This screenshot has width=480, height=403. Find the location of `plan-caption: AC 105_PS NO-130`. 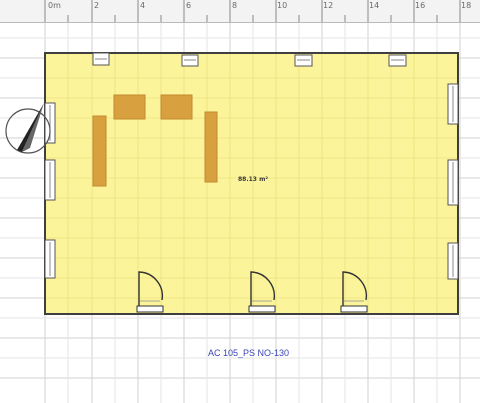

plan-caption: AC 105_PS NO-130 is located at coordinates (249, 353).